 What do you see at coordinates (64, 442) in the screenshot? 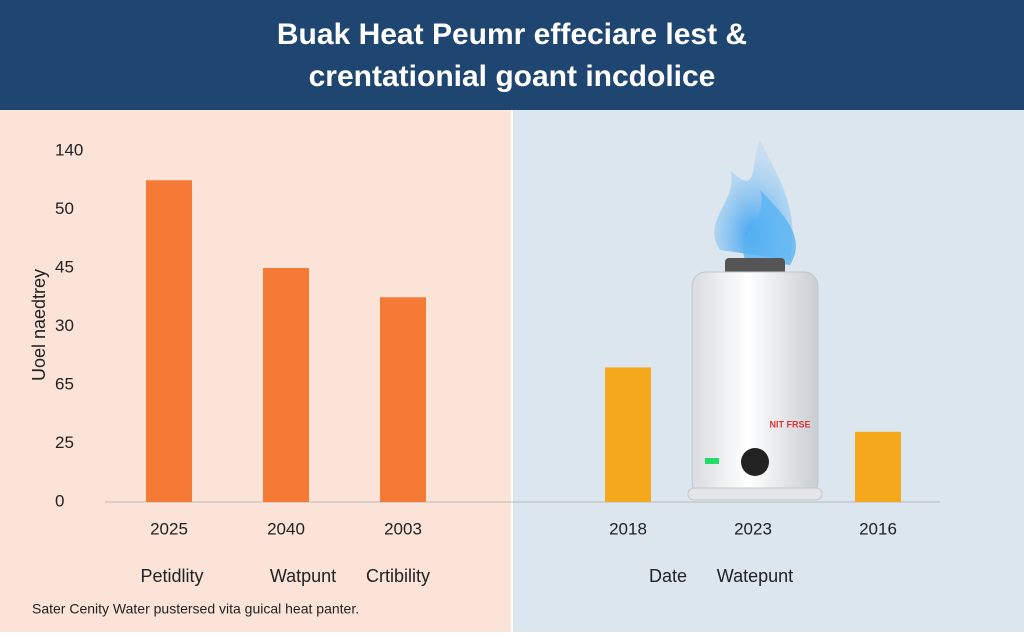
I see `y-tick-label: 25` at bounding box center [64, 442].